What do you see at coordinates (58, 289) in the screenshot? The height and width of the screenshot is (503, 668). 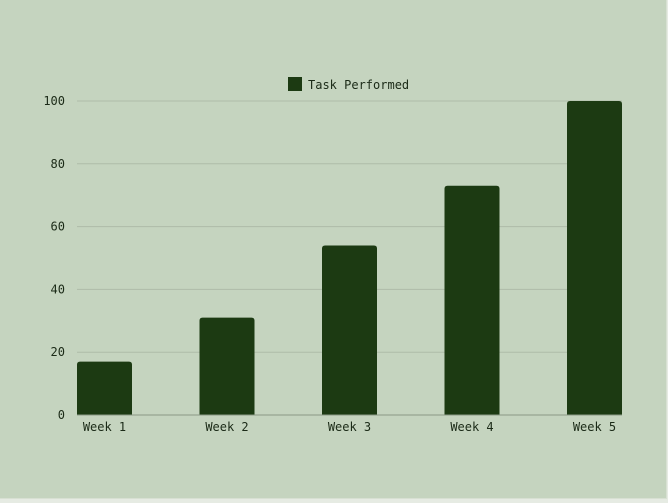 I see `y-tick-label-40: 40` at bounding box center [58, 289].